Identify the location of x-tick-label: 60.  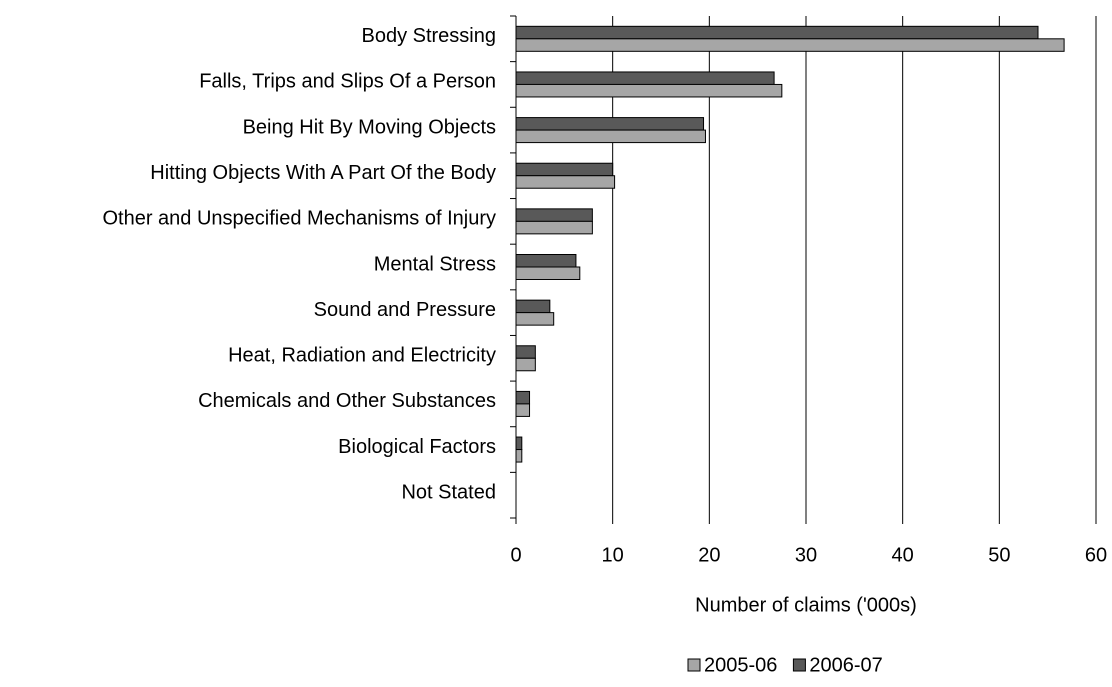
(1096, 555).